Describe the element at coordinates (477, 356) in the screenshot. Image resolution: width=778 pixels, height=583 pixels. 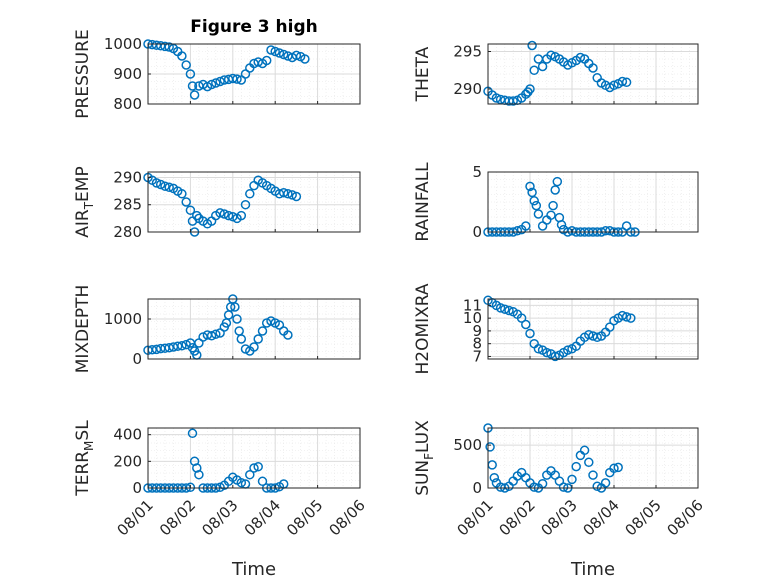
I see `y-tick-label: 7` at that location.